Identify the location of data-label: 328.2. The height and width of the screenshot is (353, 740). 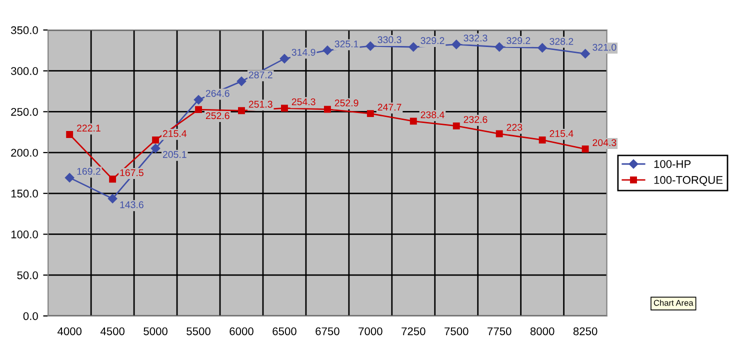
(562, 41).